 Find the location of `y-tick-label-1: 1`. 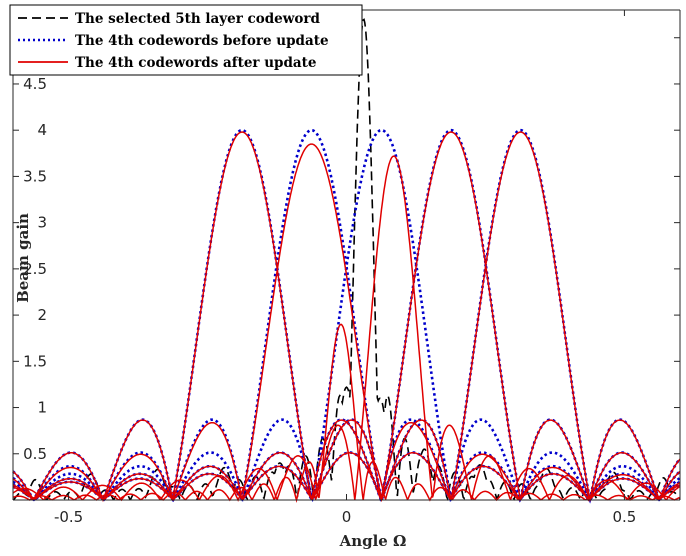

y-tick-label-1: 1 is located at coordinates (42, 408).